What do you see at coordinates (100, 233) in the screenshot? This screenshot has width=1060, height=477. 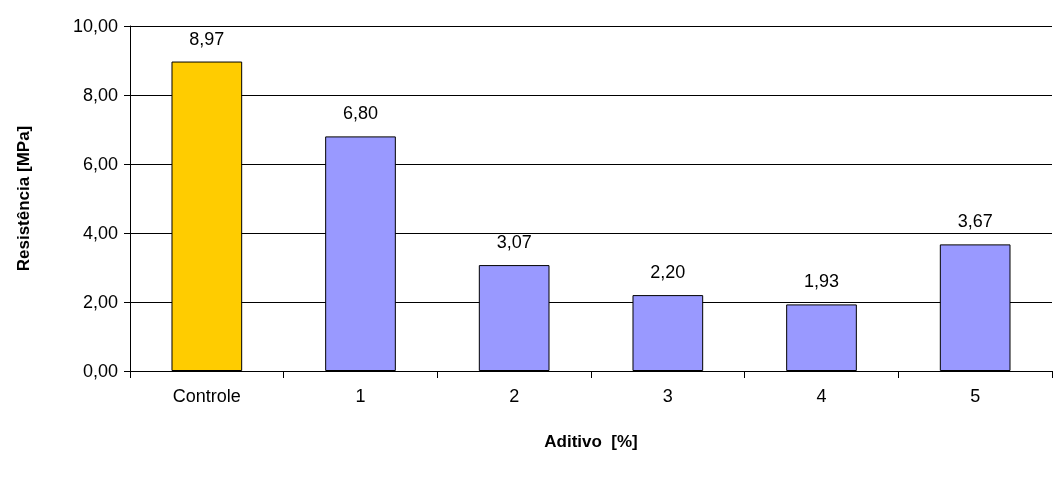 I see `y-tick-label: 4,00` at bounding box center [100, 233].